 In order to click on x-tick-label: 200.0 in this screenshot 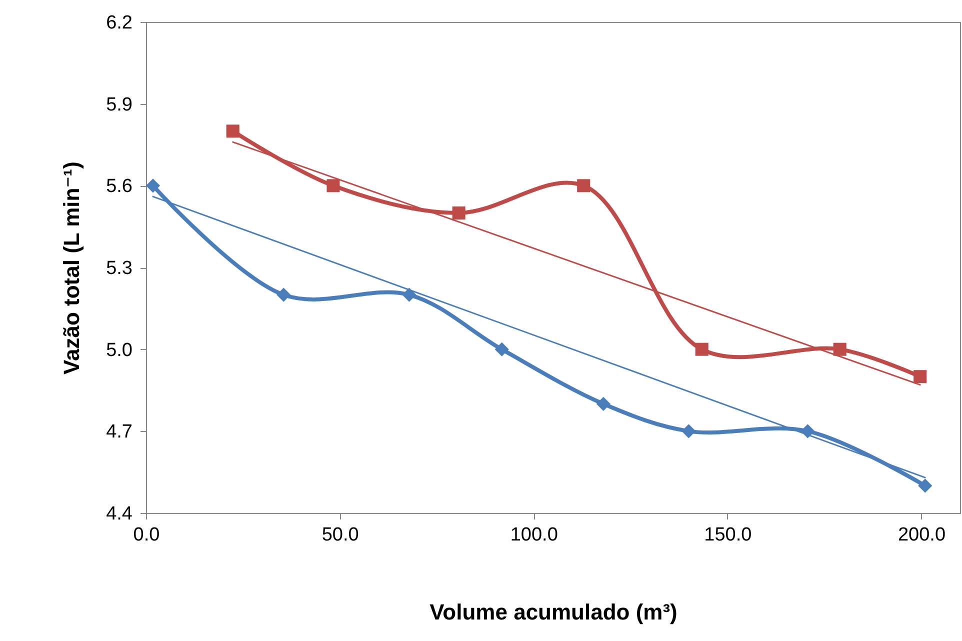, I will do `click(922, 535)`.